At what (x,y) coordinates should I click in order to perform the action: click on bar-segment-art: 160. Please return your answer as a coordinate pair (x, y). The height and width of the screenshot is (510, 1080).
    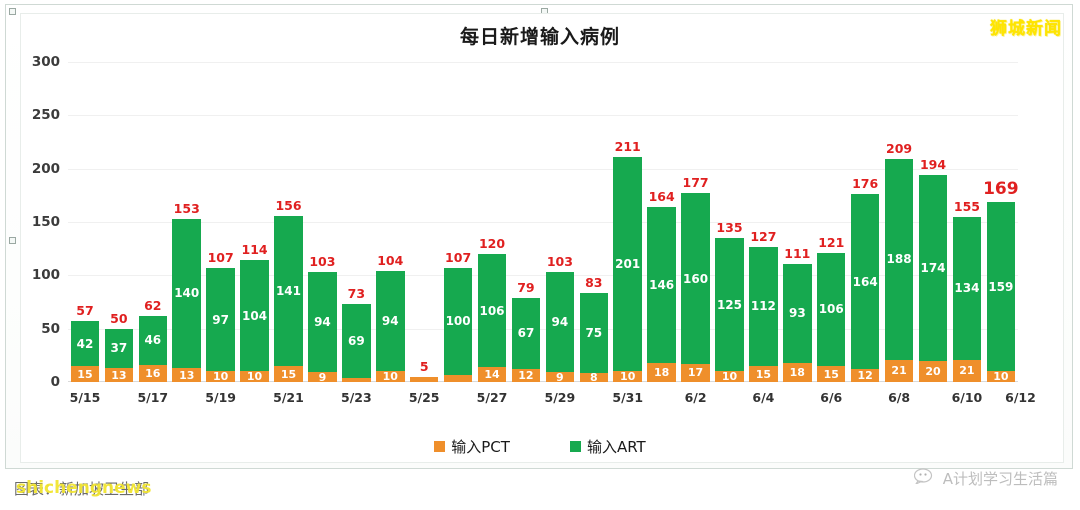
    Looking at the image, I should click on (695, 278).